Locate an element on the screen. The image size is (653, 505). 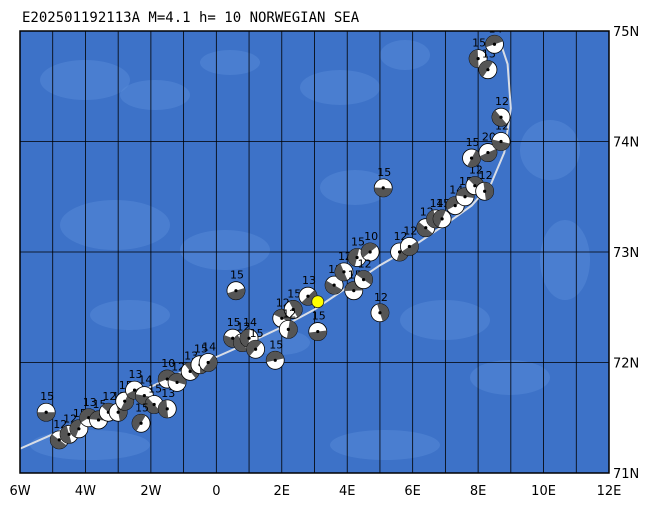
longitude-tick-label: 6W is located at coordinates (19, 491).